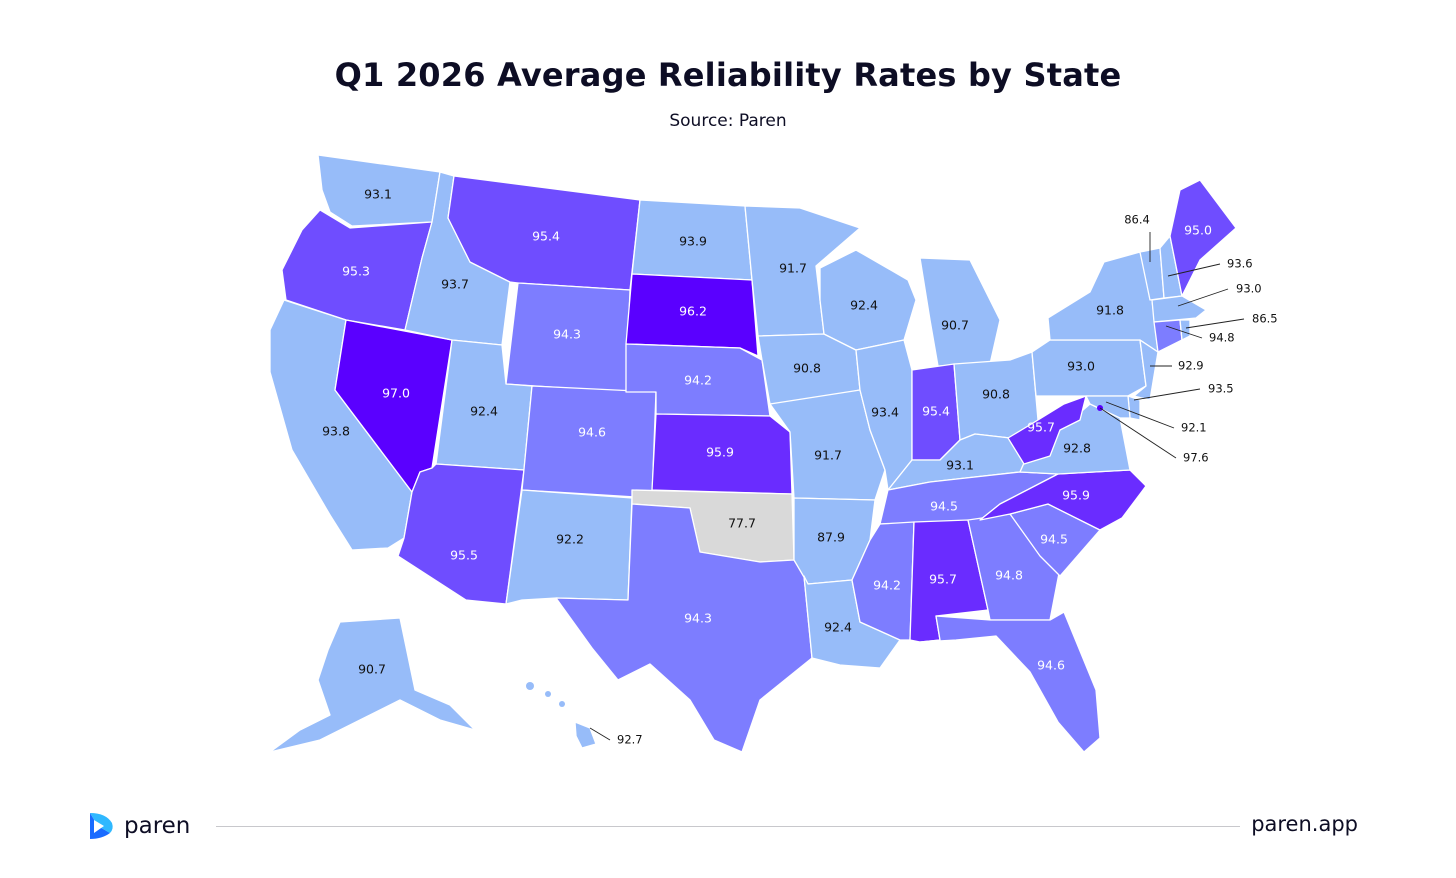  I want to click on state-ks, so click(722, 454).